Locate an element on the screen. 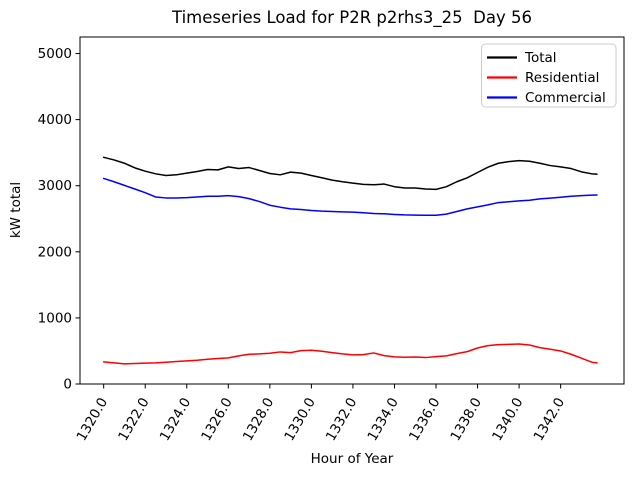 Image resolution: width=640 pixels, height=480 pixels. legend: Total Residential Commercial is located at coordinates (549, 75).